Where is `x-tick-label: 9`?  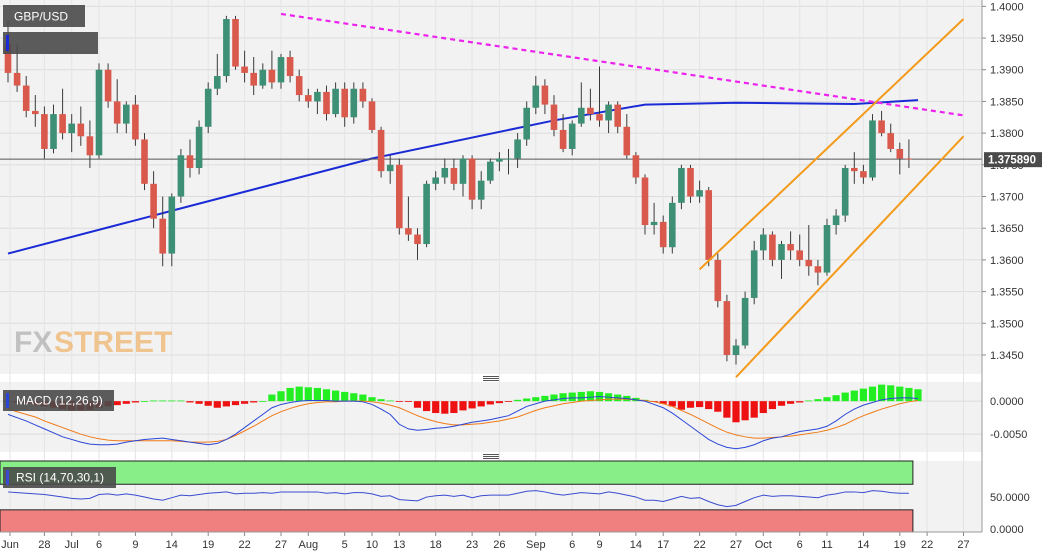 x-tick-label: 9 is located at coordinates (599, 545).